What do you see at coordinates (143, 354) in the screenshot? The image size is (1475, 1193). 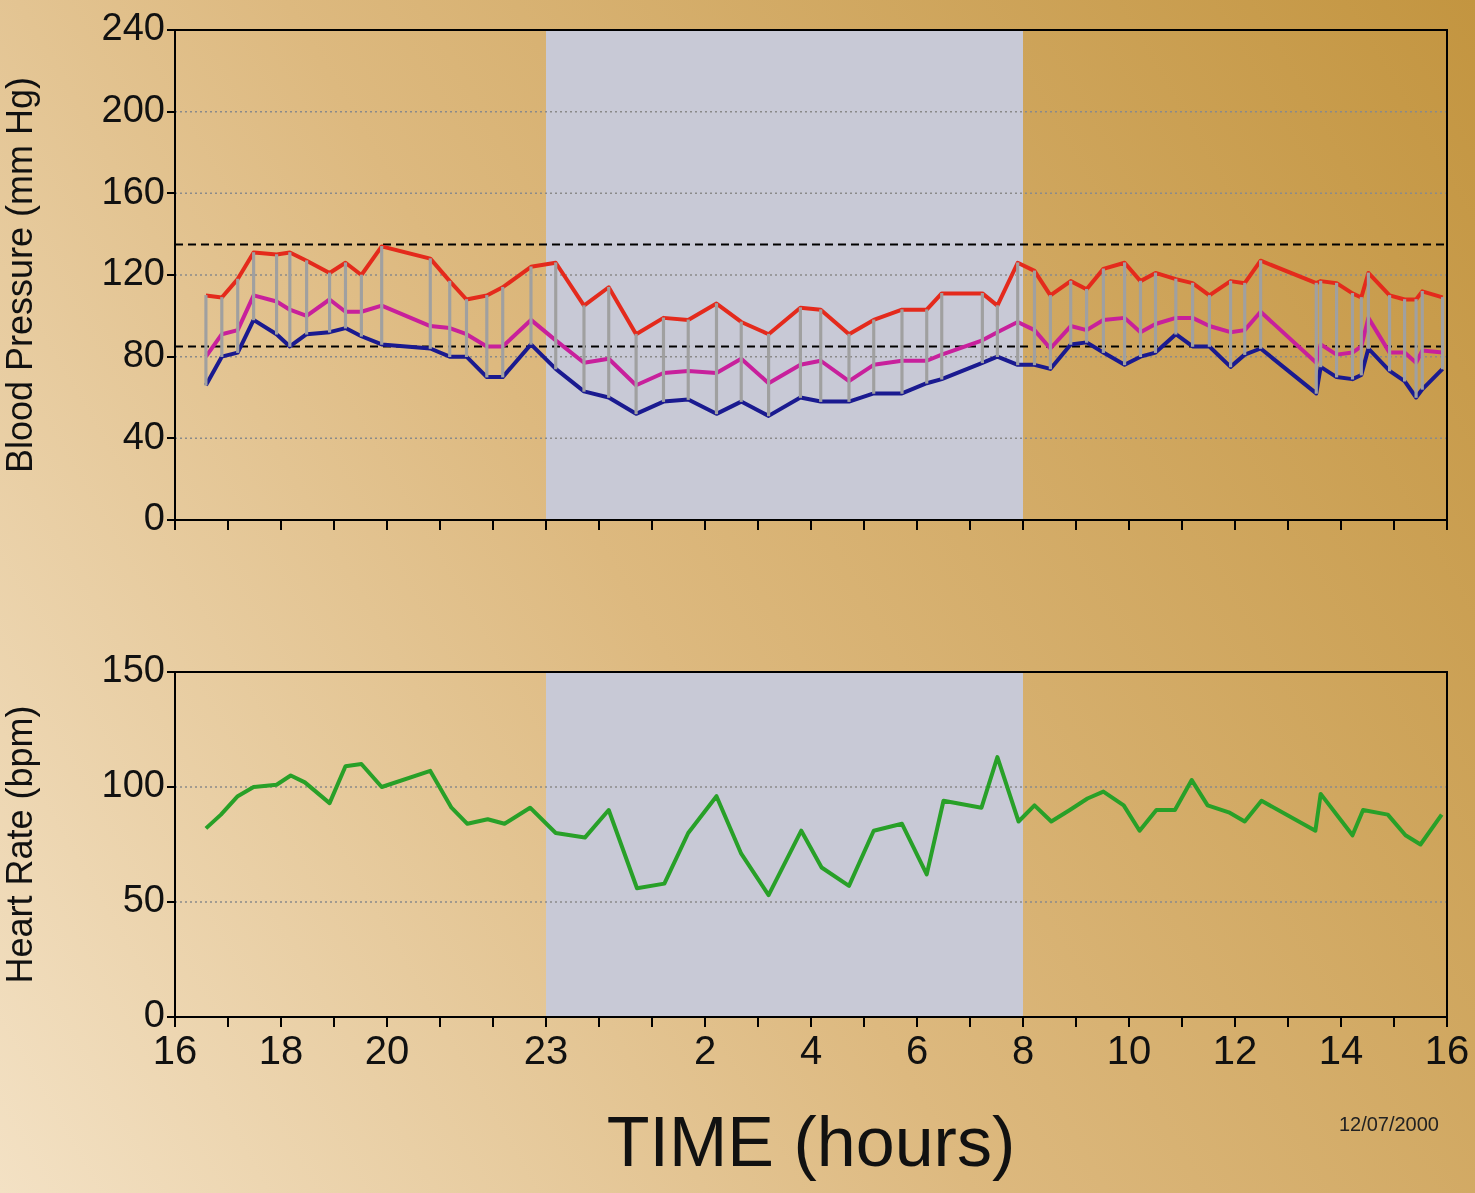 I see `y-tick-label: 80` at bounding box center [143, 354].